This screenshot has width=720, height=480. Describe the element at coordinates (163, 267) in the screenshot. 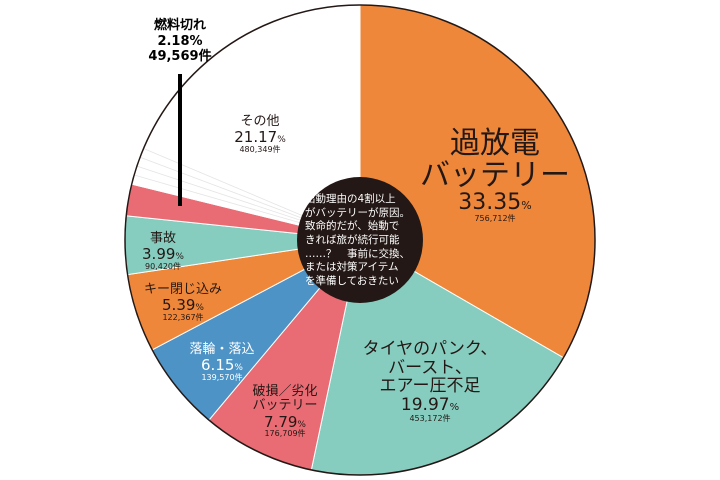

I see `slice-count: 90,420件` at that location.